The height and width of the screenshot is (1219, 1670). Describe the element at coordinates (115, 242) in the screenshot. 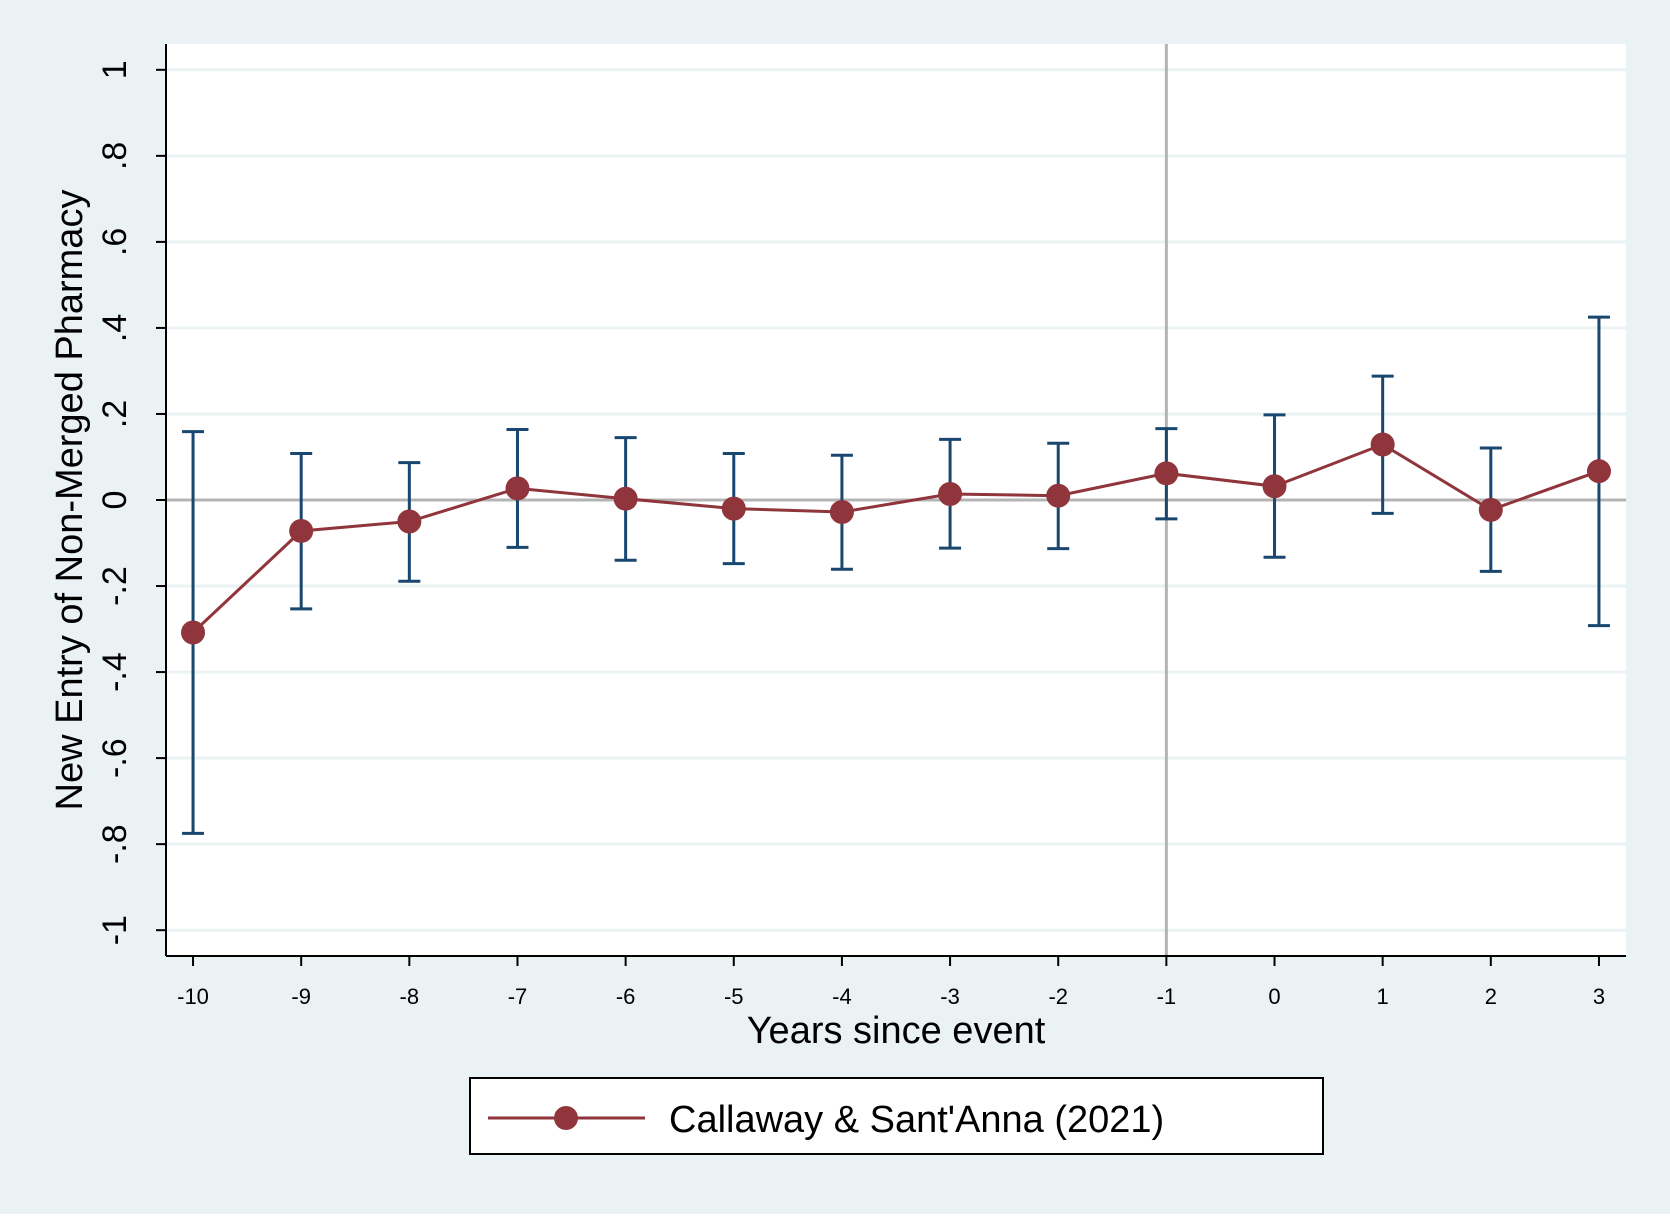

I see `y-tick-label: .6` at that location.